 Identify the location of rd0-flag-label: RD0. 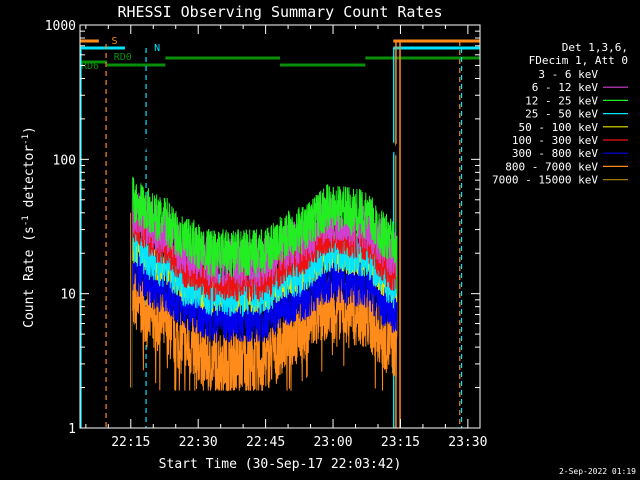
(123, 57).